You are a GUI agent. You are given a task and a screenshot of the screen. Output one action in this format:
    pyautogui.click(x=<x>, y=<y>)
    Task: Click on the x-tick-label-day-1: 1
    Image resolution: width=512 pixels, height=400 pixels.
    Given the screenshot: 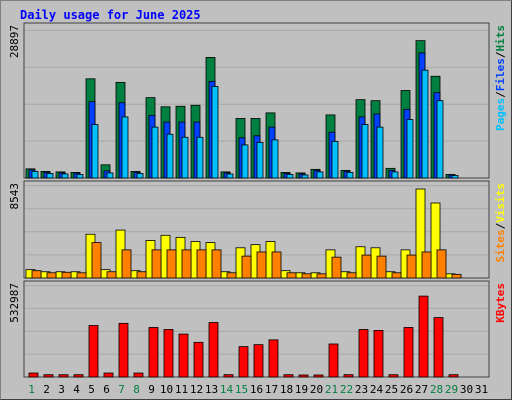 What is the action you would take?
    pyautogui.click(x=31, y=389)
    